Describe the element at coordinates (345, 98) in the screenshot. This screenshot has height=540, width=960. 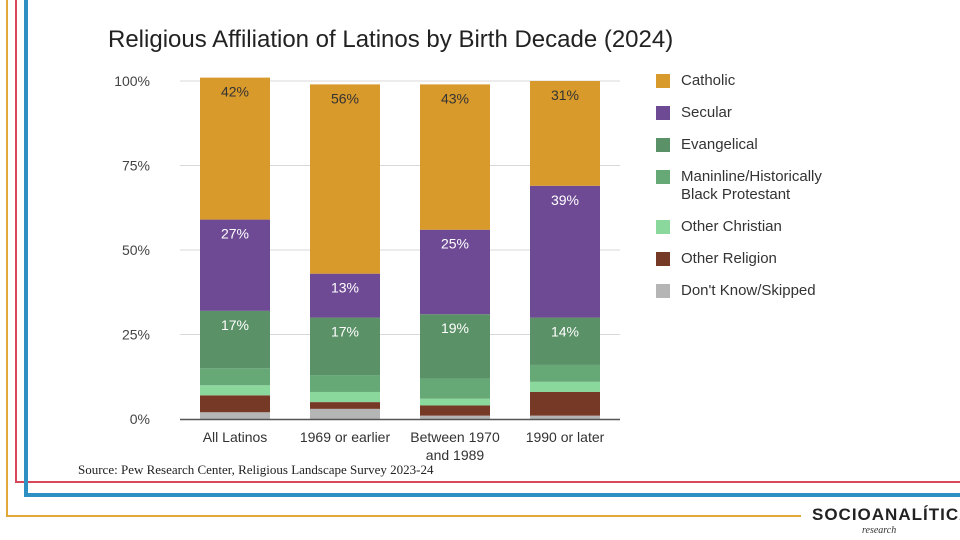
I see `data-label: 56%` at that location.